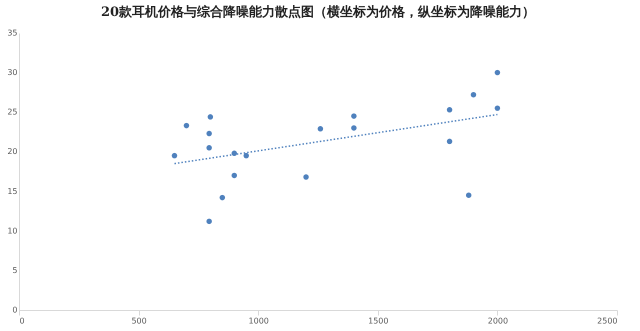 This screenshot has width=640, height=331. Describe the element at coordinates (12, 231) in the screenshot. I see `y-tick-label: 10` at that location.